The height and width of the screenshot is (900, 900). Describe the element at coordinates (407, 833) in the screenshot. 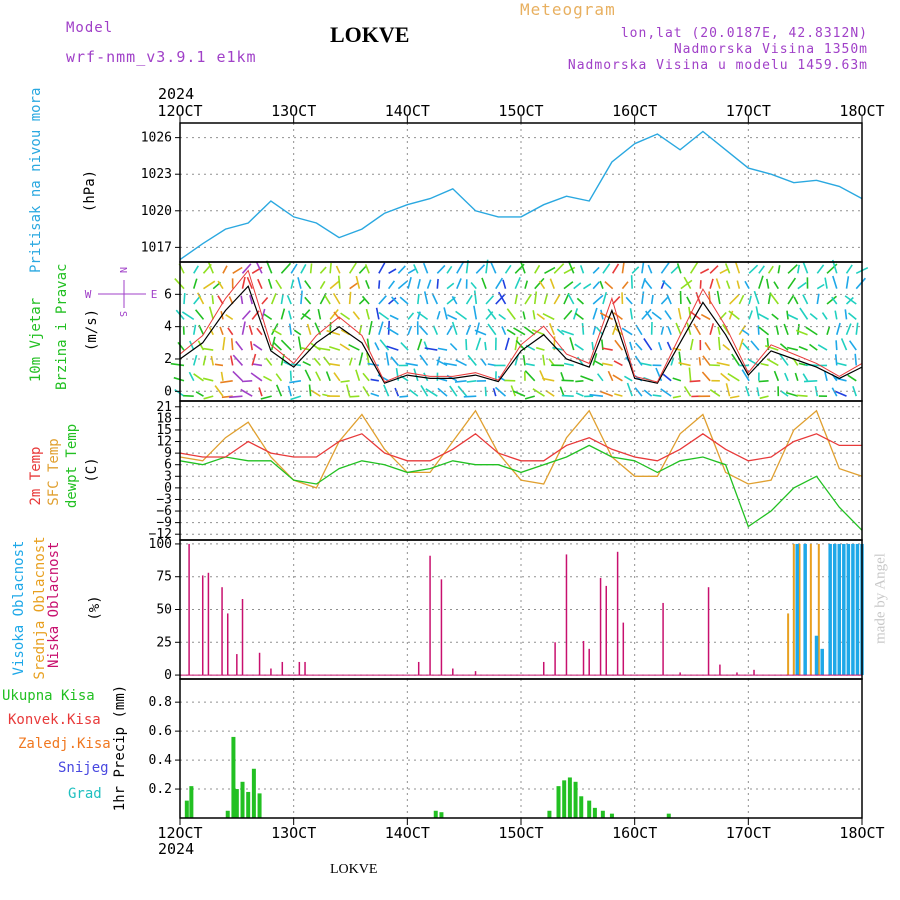

I see `x-tick-label-bottom: 14OCT` at that location.